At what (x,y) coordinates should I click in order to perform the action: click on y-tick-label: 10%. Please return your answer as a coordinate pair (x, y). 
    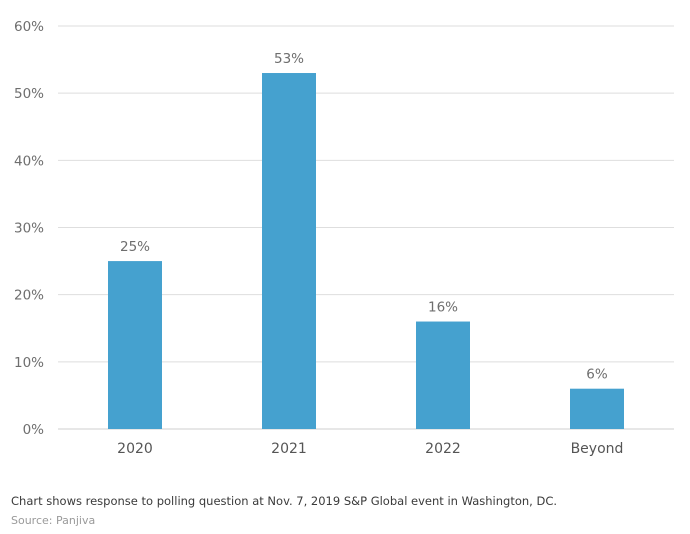
    Looking at the image, I should click on (29, 363).